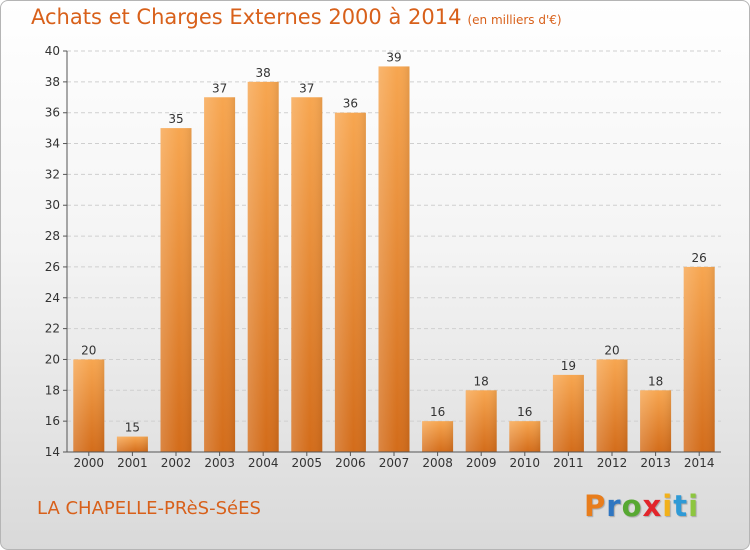 The width and height of the screenshot is (750, 550). I want to click on x-tick-label: 2010, so click(525, 463).